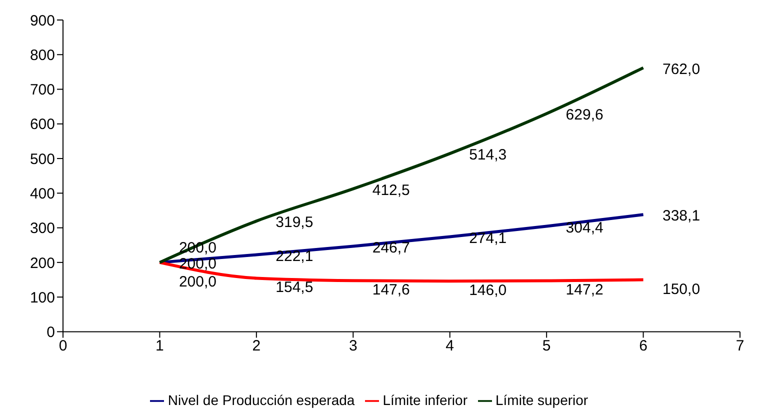  I want to click on y-tick-label: 400, so click(42, 193).